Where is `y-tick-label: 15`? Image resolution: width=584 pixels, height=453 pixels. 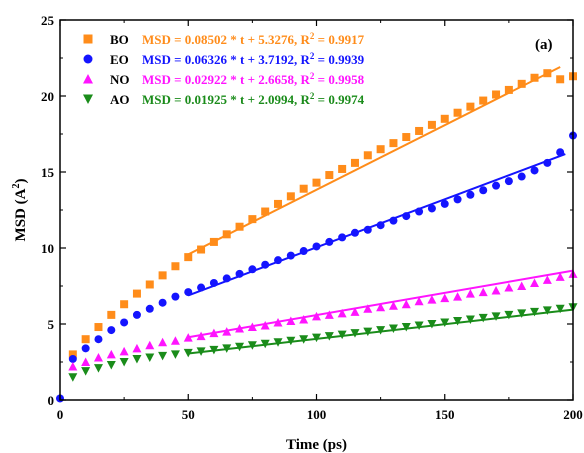
y-tick-label: 15 is located at coordinates (48, 172).